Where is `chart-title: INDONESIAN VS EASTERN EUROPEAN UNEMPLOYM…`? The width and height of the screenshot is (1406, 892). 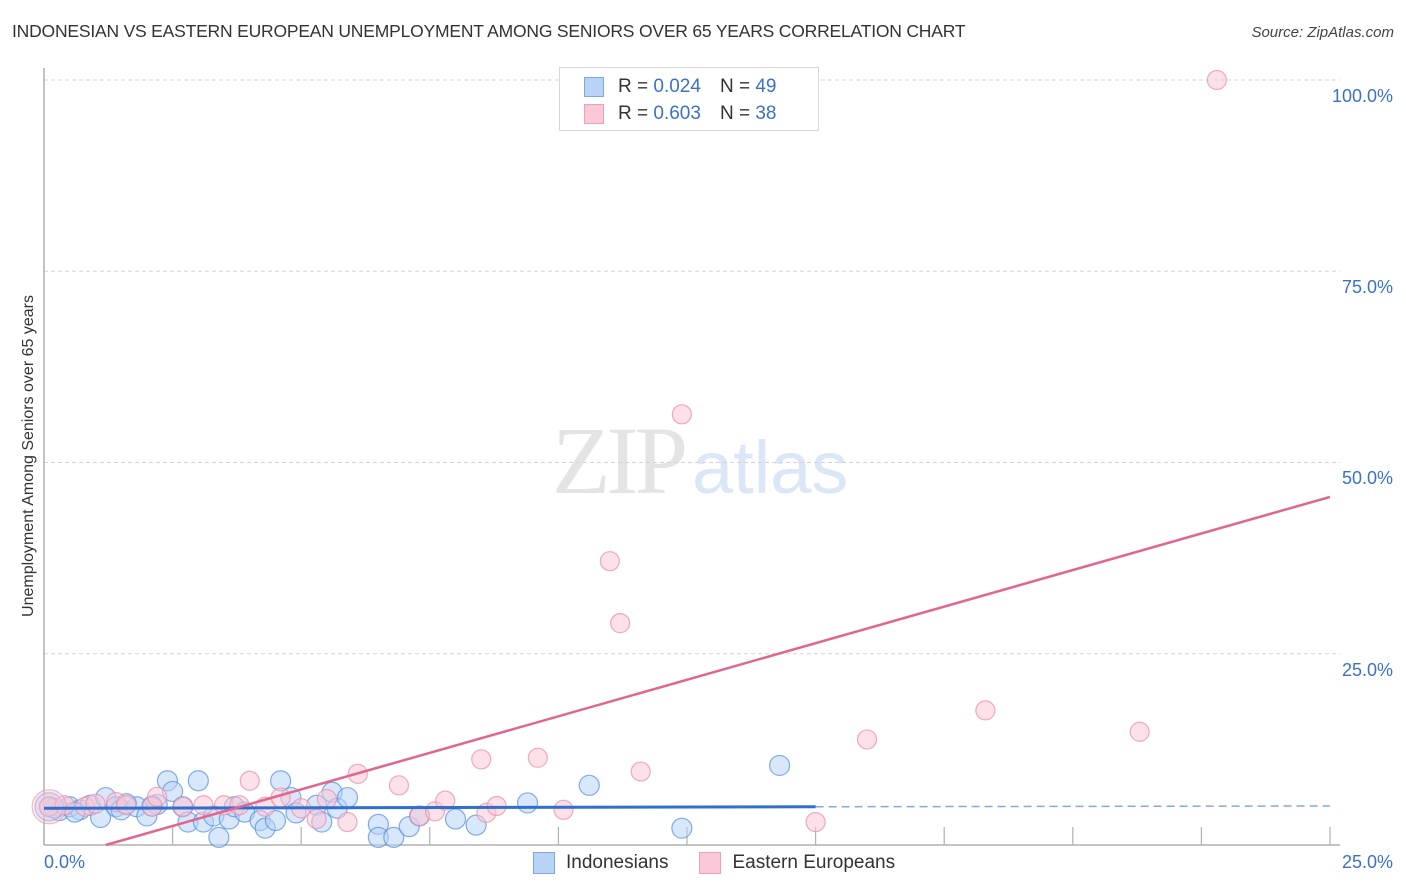 chart-title: INDONESIAN VS EASTERN EUROPEAN UNEMPLOYM… is located at coordinates (489, 31).